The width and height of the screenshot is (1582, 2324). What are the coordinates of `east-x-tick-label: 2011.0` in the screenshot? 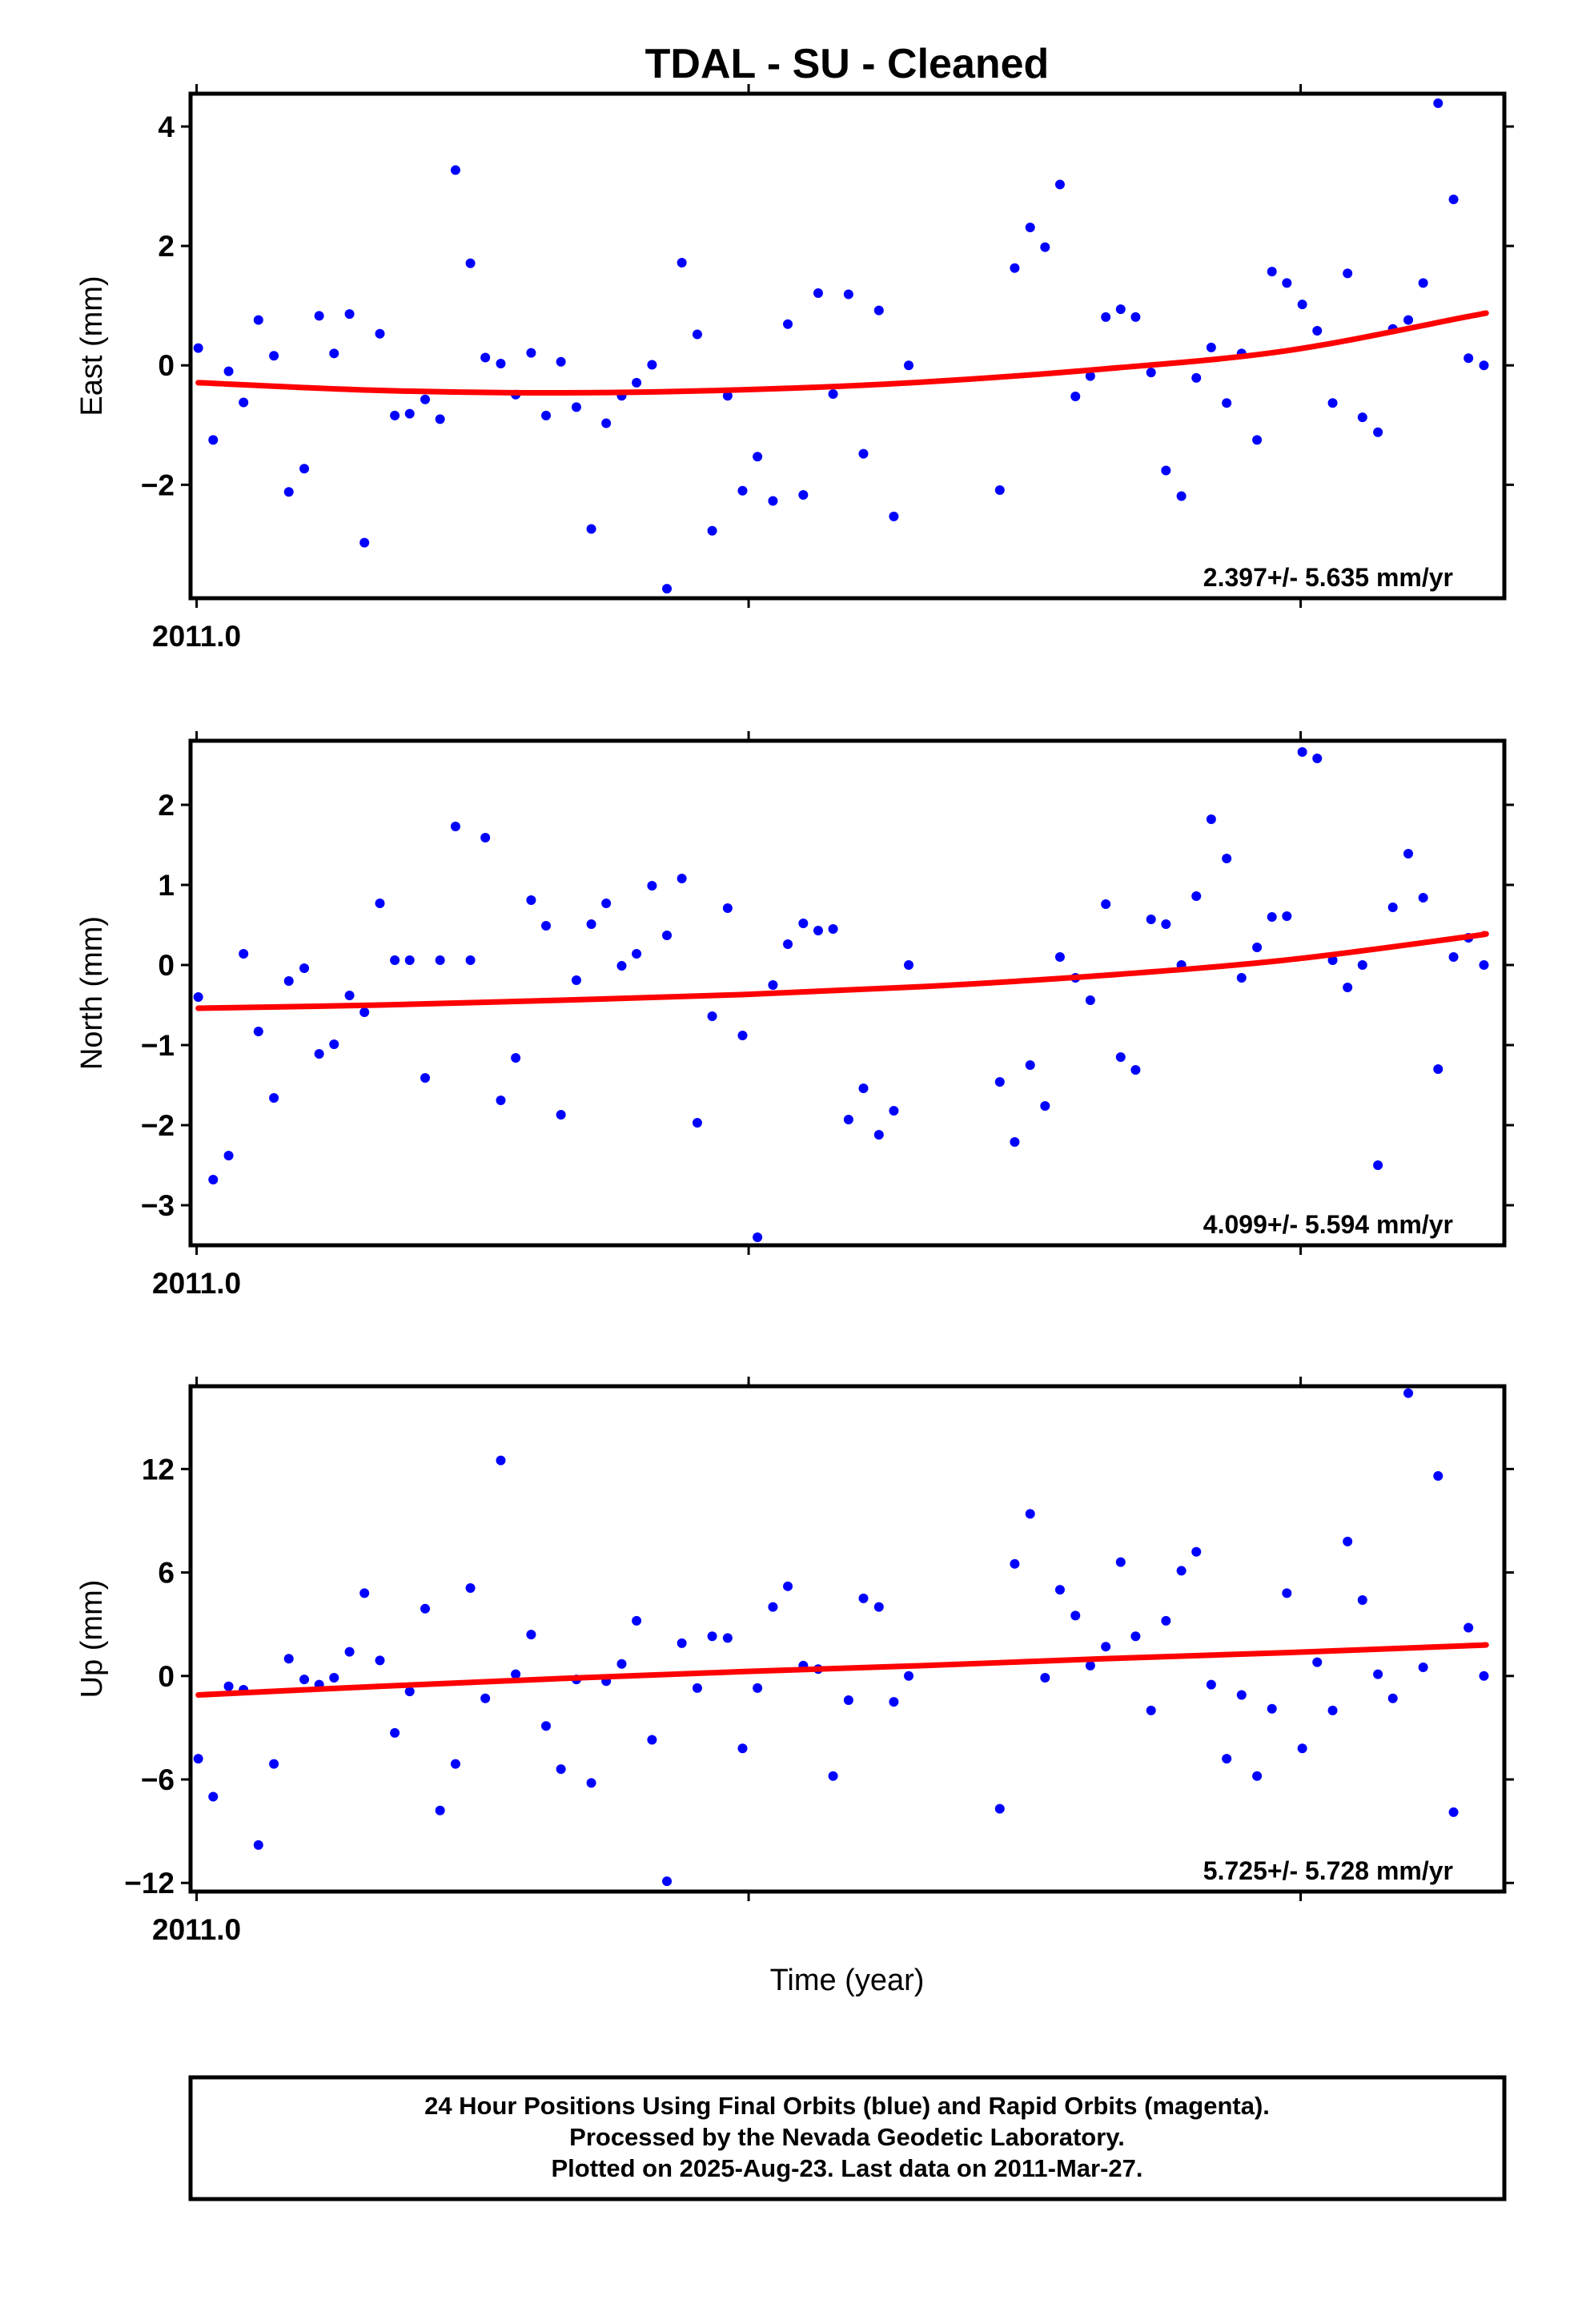 It's located at (196, 636).